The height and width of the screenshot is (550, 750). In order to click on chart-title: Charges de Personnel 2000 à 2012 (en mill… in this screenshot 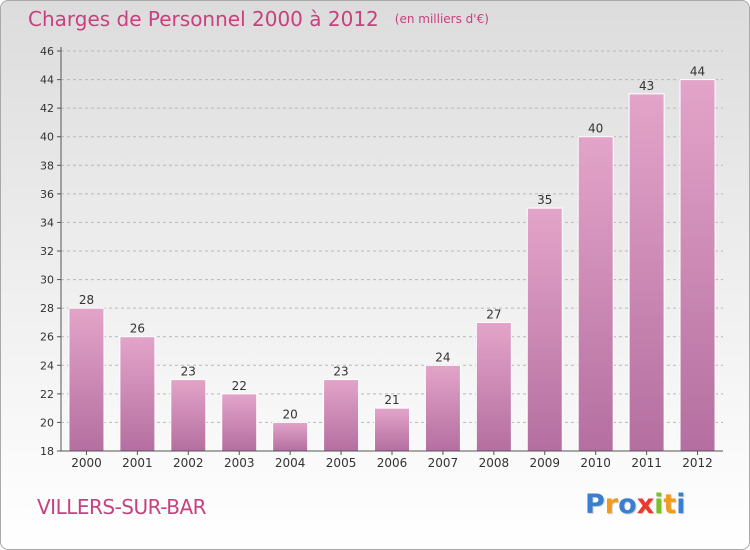, I will do `click(258, 19)`.